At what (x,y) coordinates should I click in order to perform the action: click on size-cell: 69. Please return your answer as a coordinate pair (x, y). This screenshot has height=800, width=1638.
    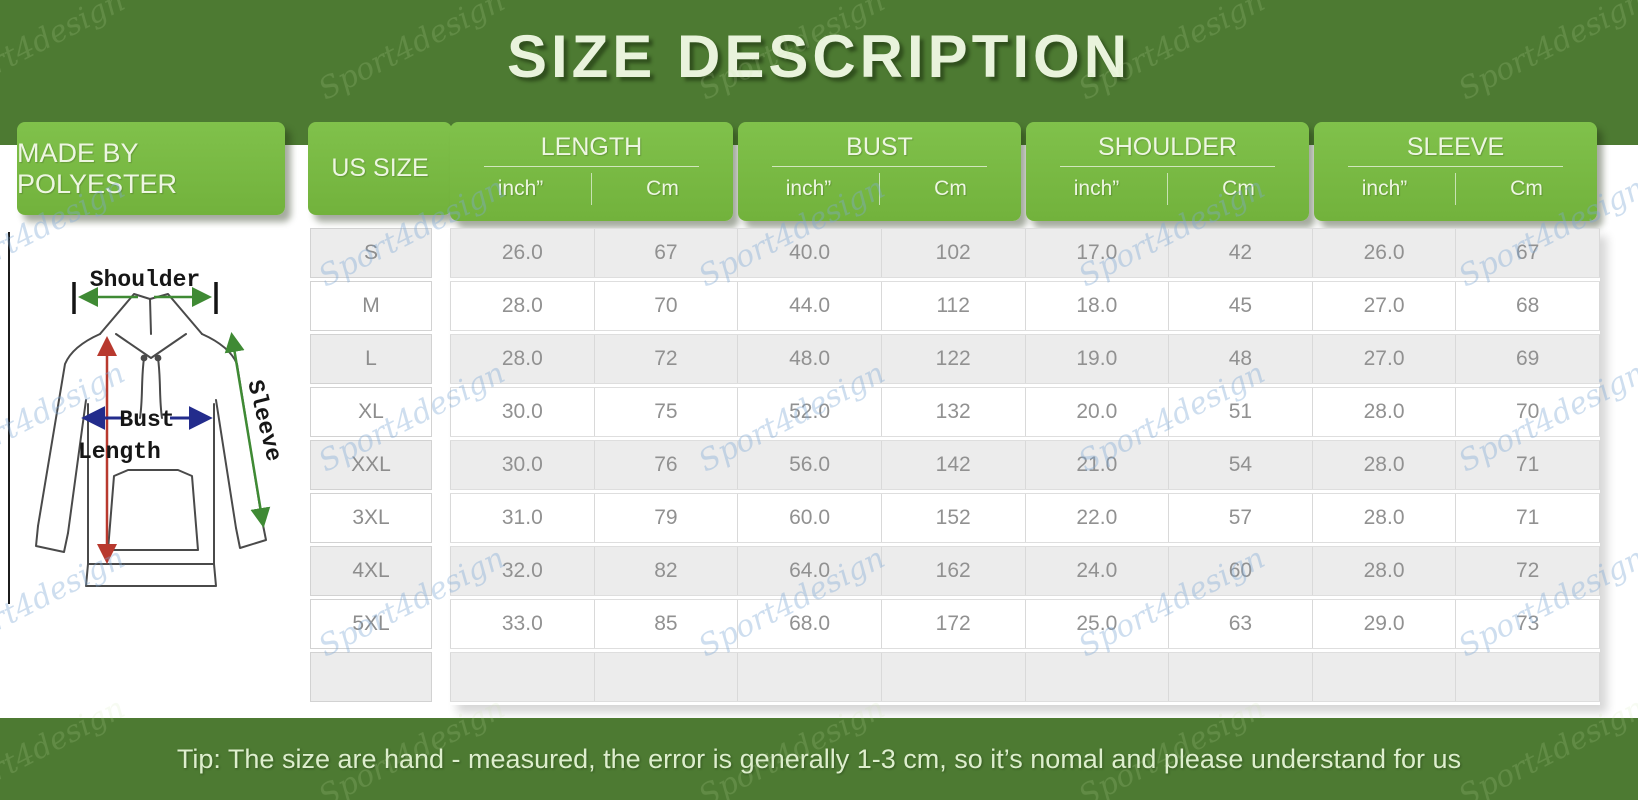
    Looking at the image, I should click on (1528, 359).